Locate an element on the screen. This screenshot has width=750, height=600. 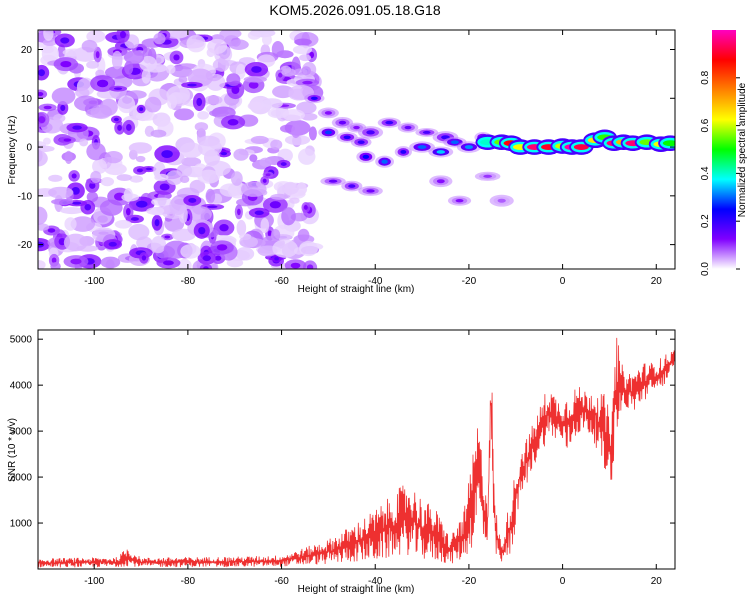
snr-x-tick-label: 20 is located at coordinates (657, 581).